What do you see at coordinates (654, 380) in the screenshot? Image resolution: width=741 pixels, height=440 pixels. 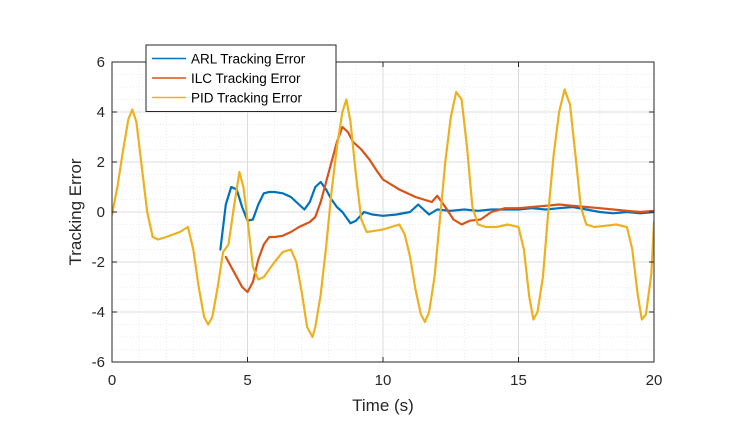 I see `x-tick-label: 20` at bounding box center [654, 380].